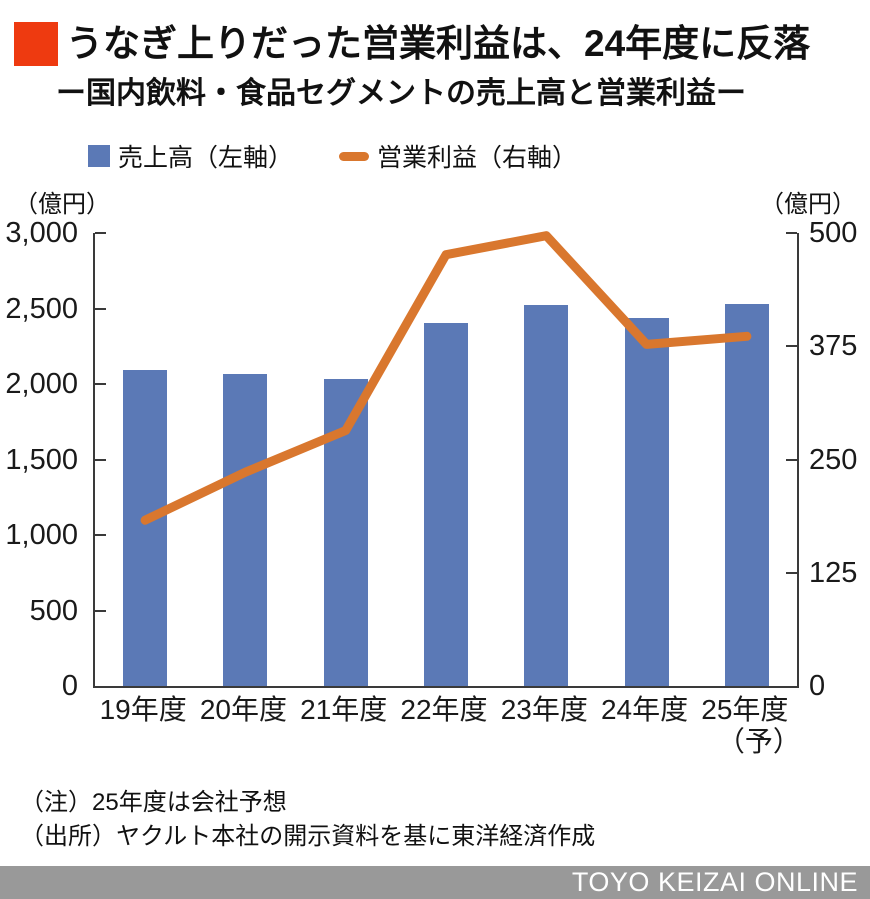 This screenshot has height=899, width=870. I want to click on left-axis-tick-label: 500, so click(53, 610).